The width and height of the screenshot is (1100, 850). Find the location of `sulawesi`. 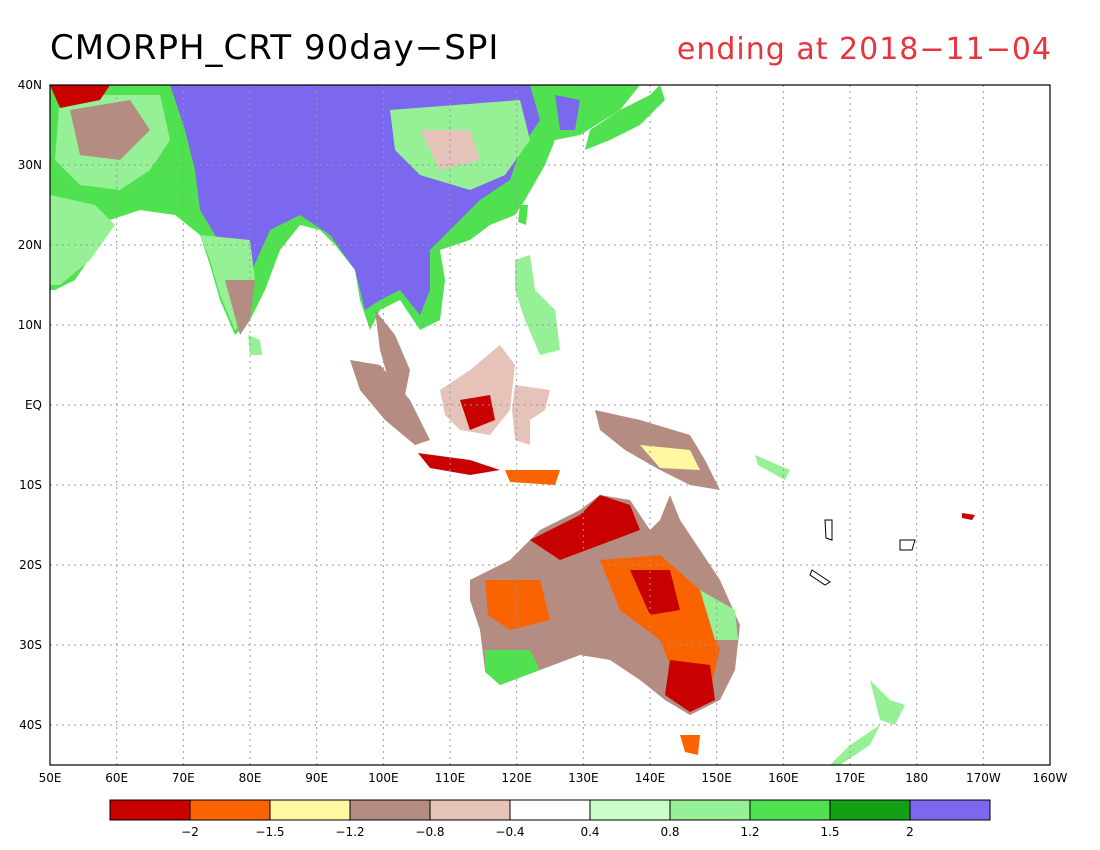

sulawesi is located at coordinates (531, 415).